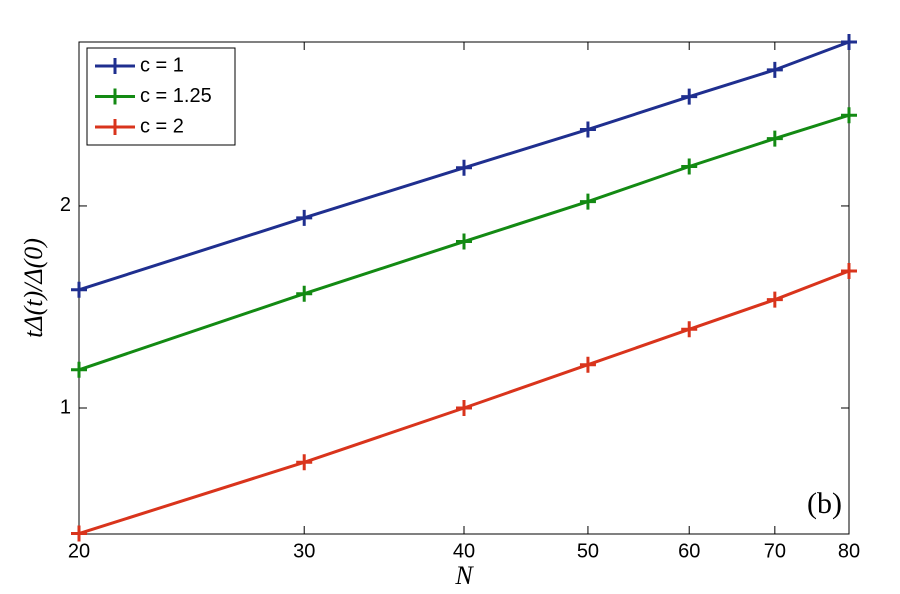 This screenshot has width=900, height=594. I want to click on x-tick-label: 80, so click(849, 551).